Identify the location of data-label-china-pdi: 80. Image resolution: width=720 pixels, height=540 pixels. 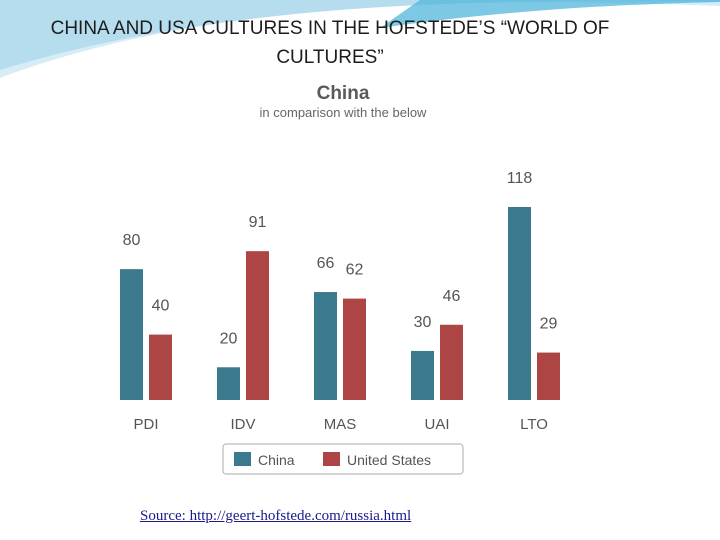
(132, 240).